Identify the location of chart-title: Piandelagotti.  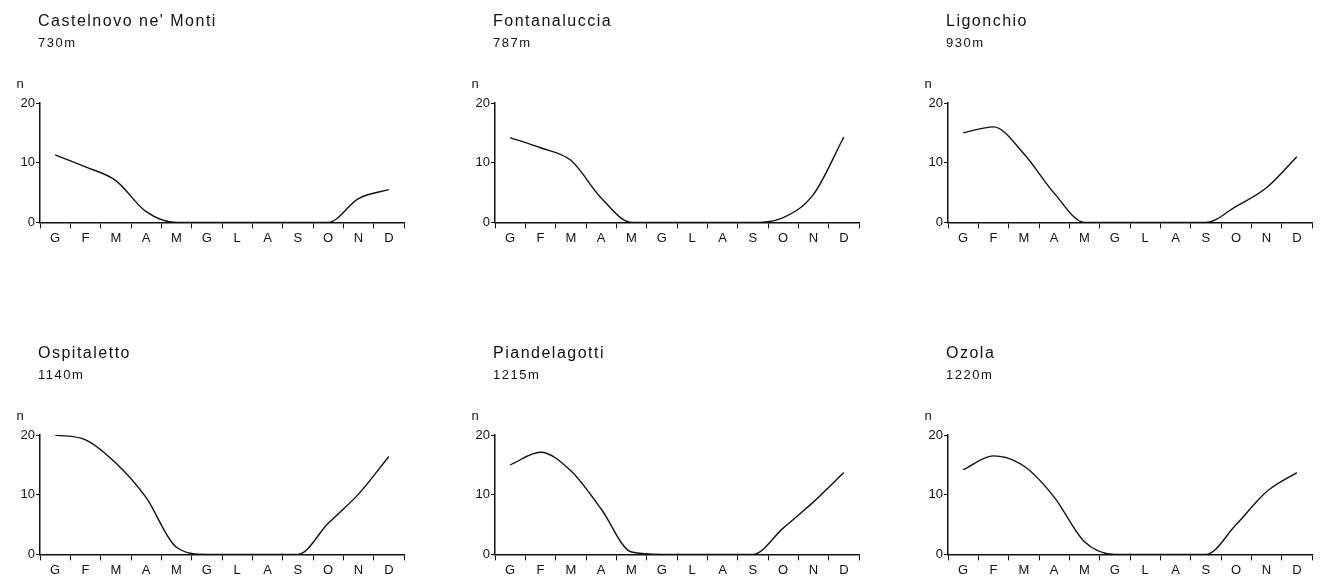
(549, 353).